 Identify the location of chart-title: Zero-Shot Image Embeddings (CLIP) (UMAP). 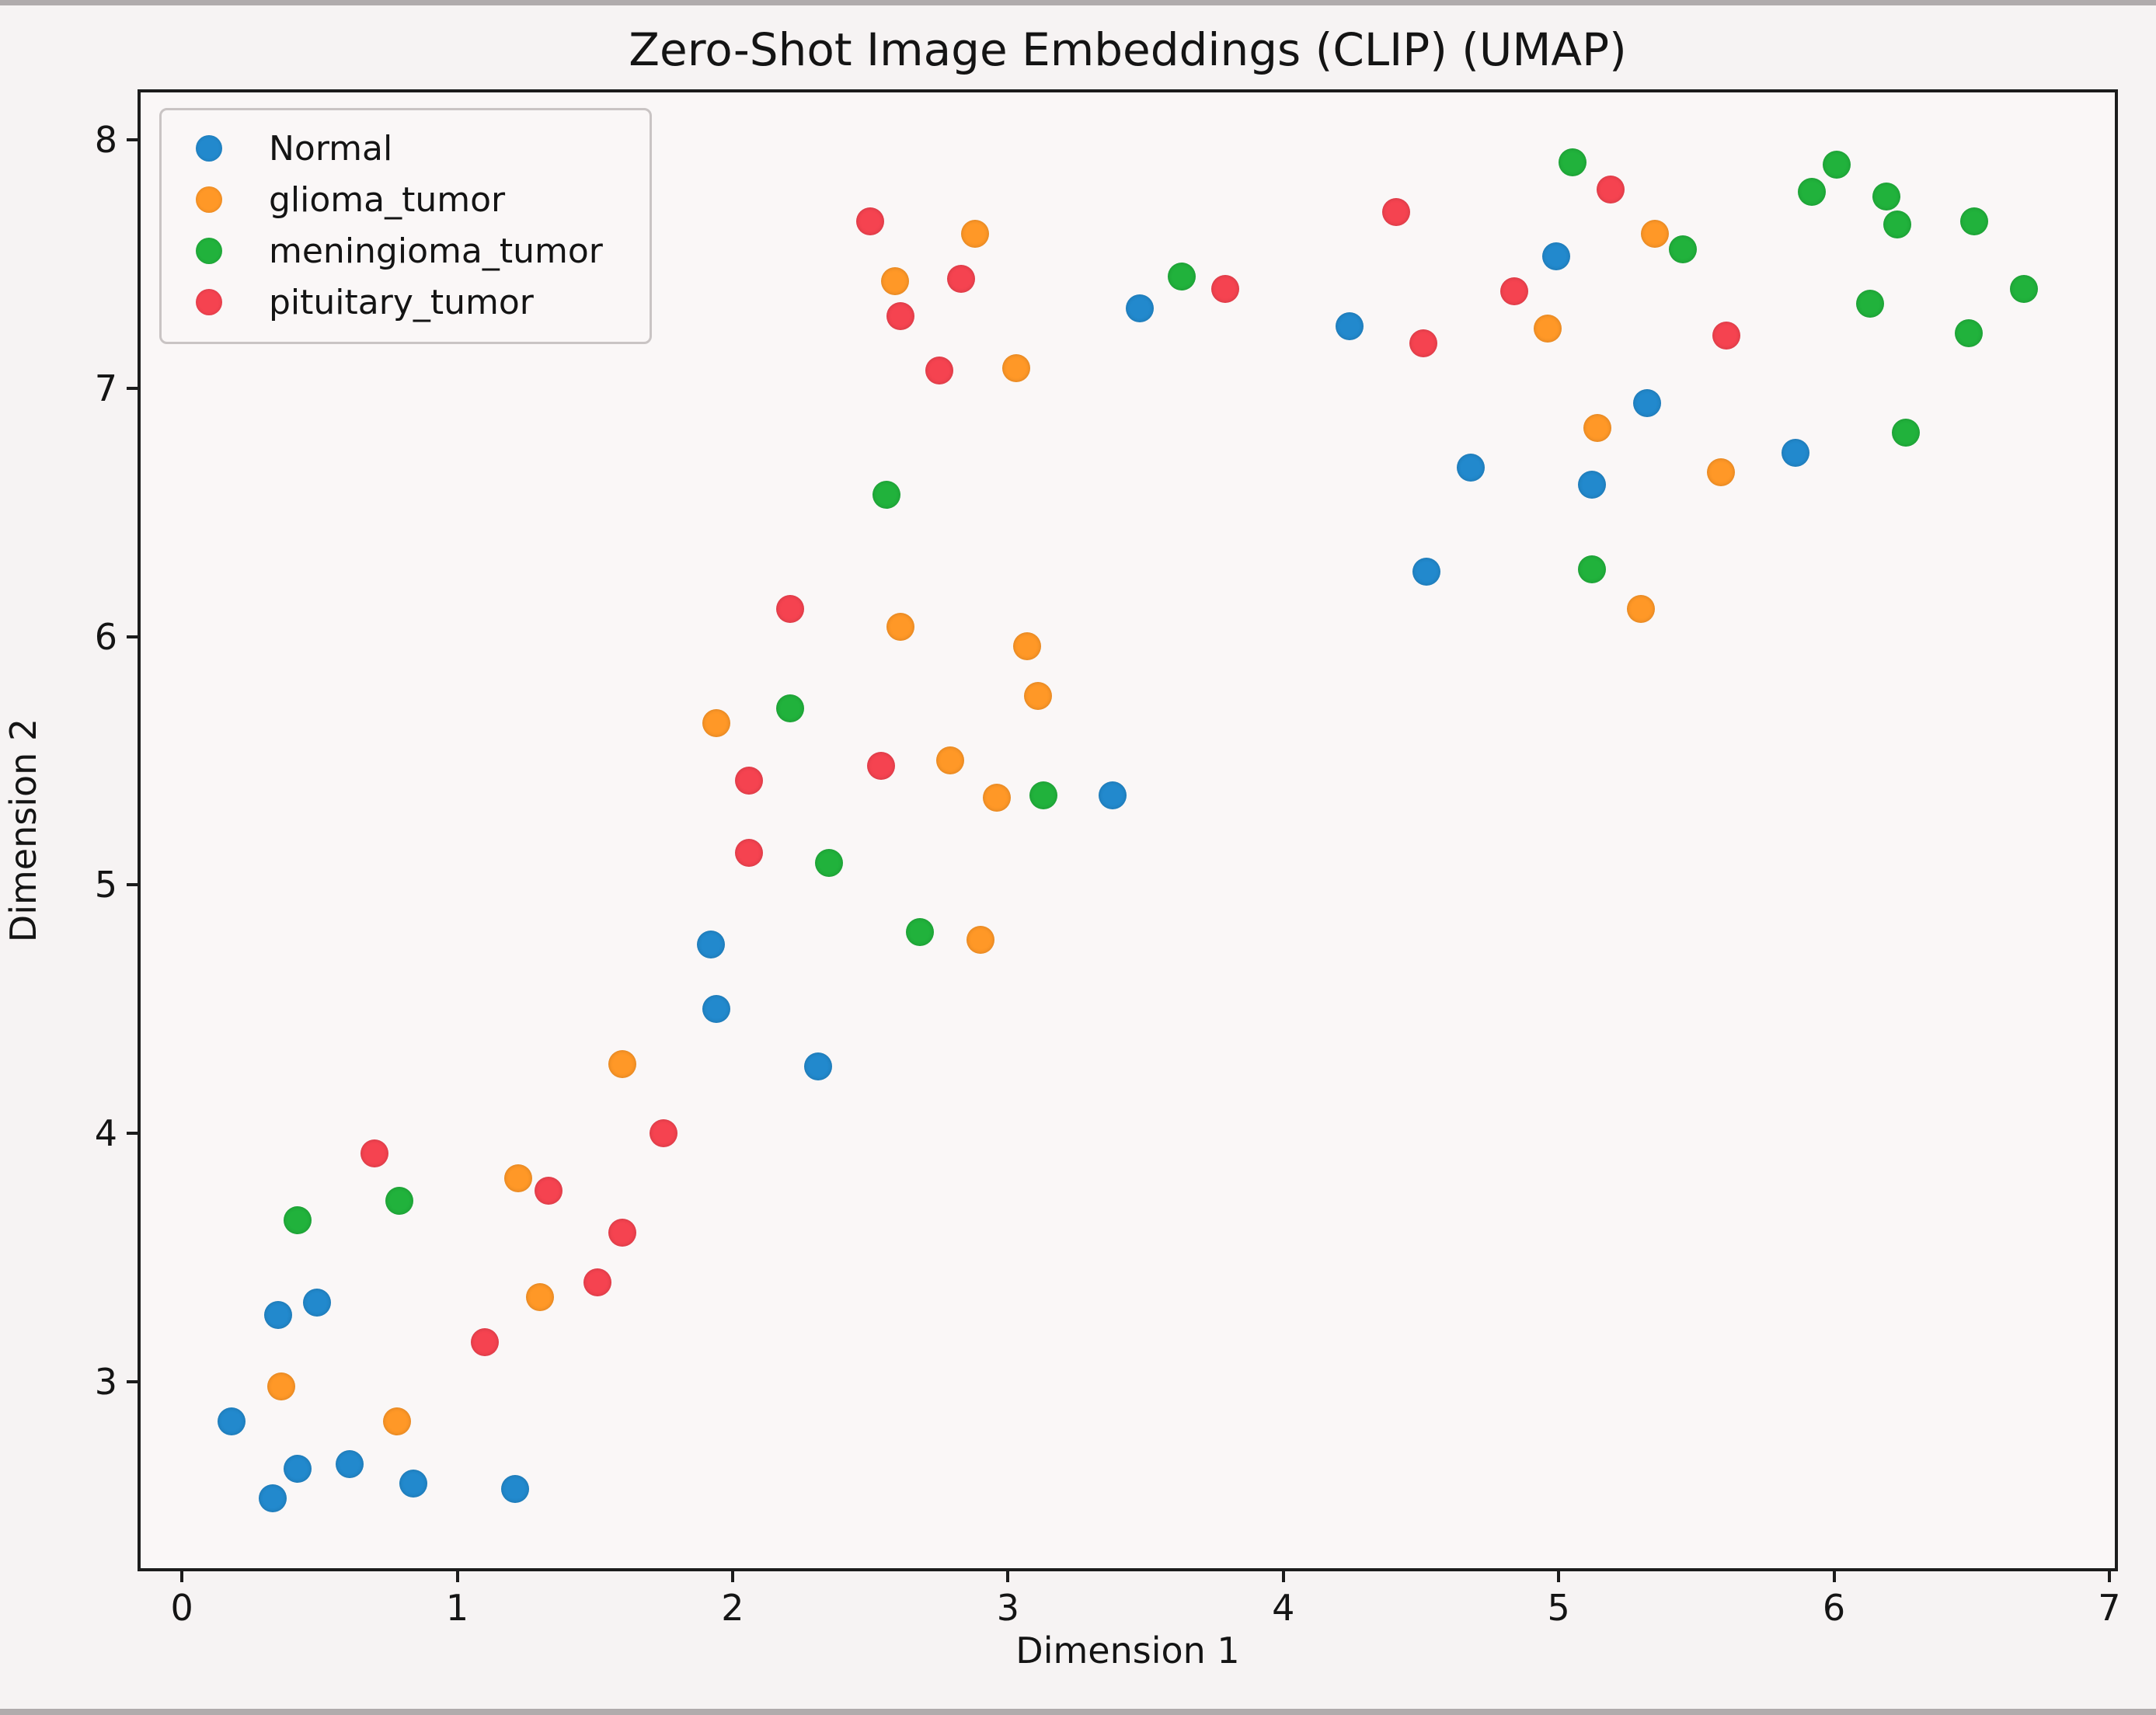
(1128, 49).